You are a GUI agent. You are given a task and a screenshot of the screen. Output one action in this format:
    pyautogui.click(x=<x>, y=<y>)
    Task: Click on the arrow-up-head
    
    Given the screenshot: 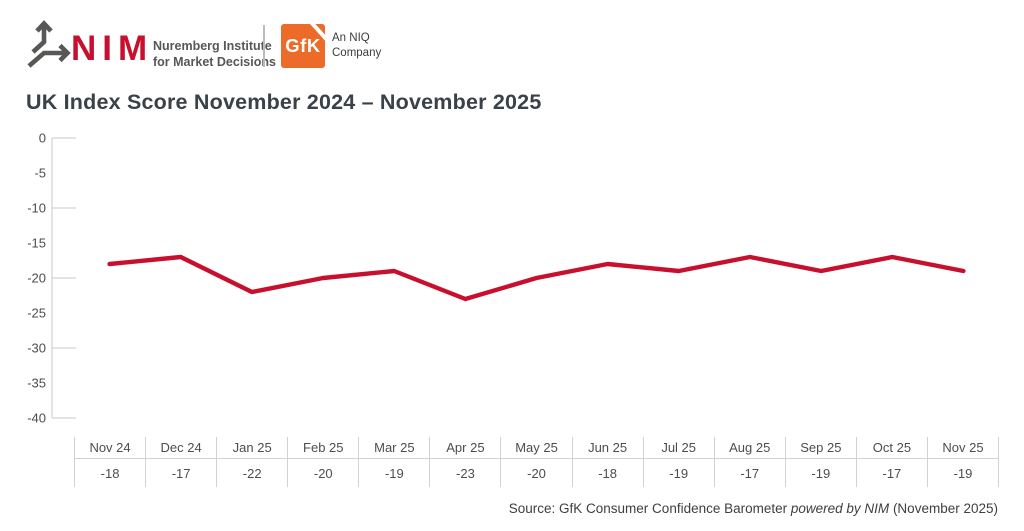 What is the action you would take?
    pyautogui.click(x=44, y=26)
    